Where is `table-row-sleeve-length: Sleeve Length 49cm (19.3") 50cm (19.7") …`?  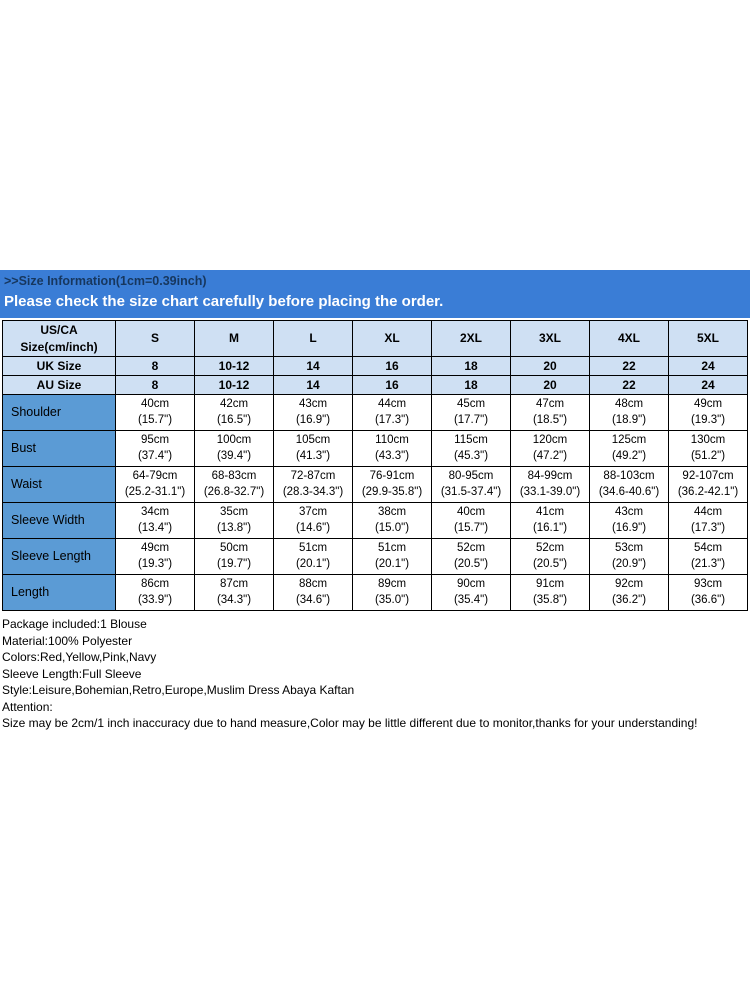 table-row-sleeve-length: Sleeve Length 49cm (19.3") 50cm (19.7") … is located at coordinates (375, 557).